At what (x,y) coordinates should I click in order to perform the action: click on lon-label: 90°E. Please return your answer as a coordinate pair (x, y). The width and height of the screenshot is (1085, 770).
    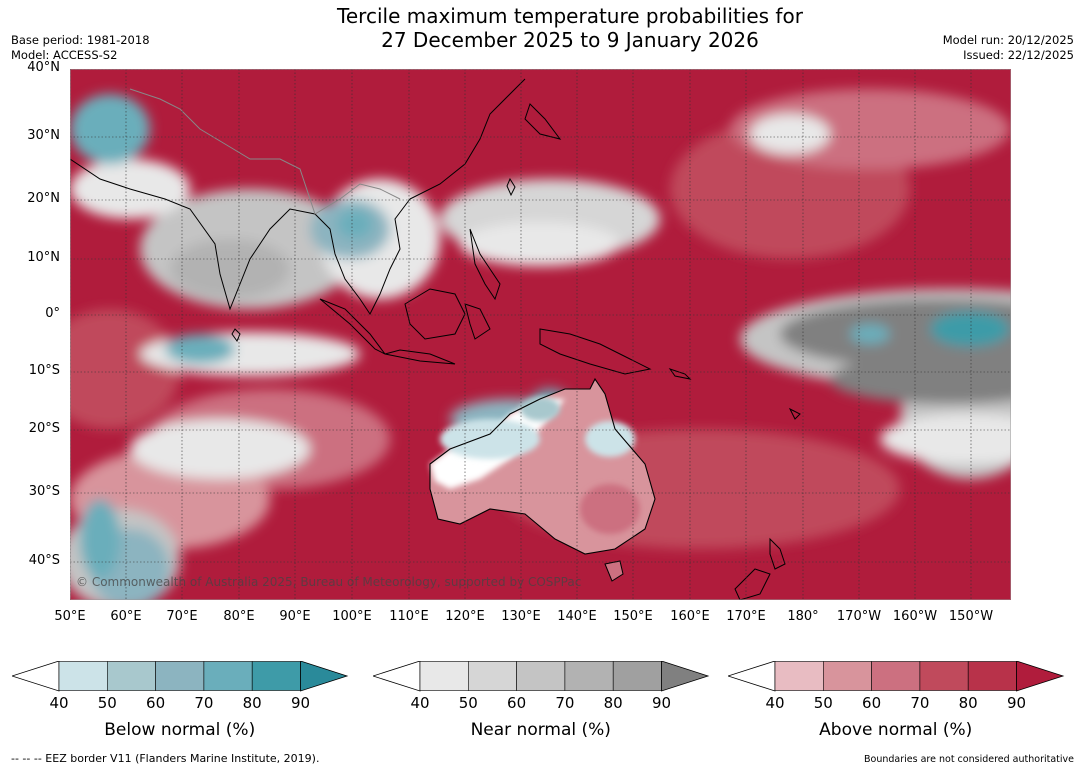
    Looking at the image, I should click on (295, 616).